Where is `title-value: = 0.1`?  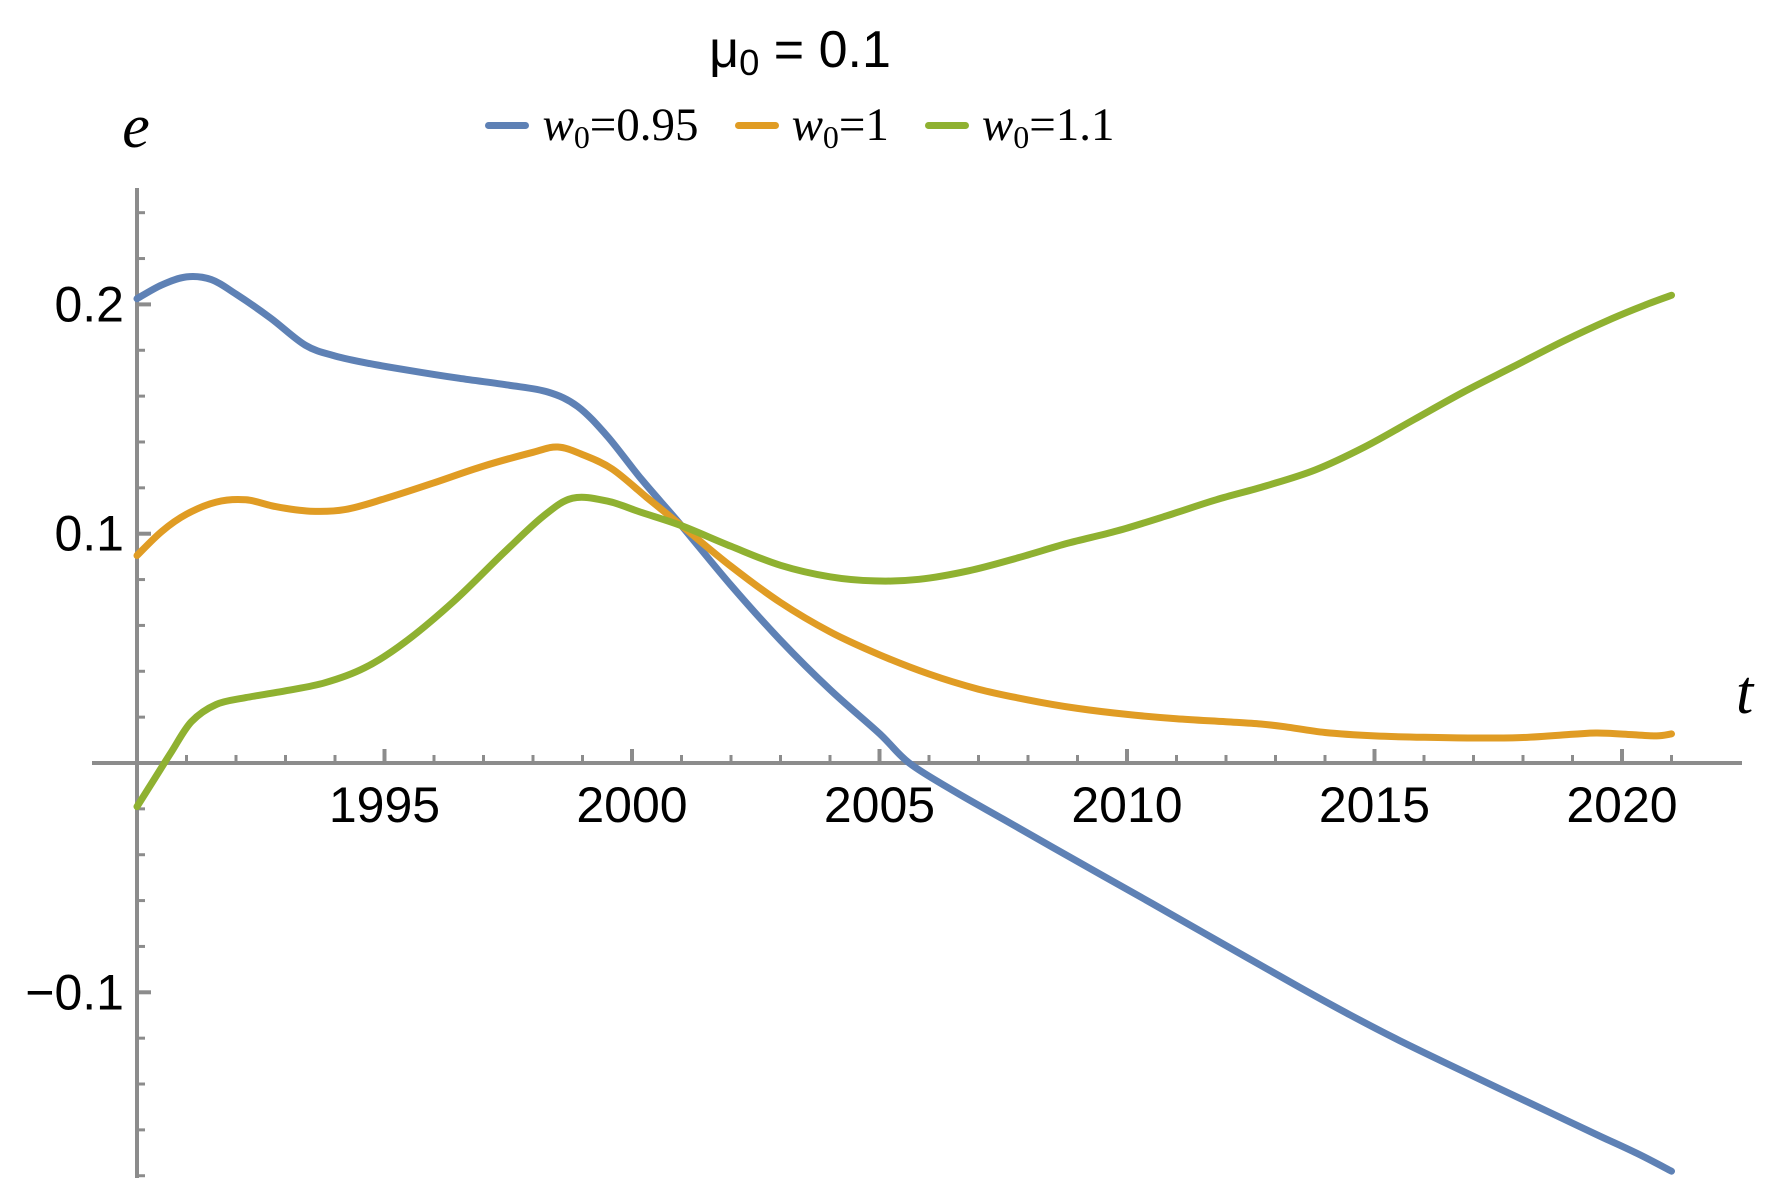
title-value: = 0.1 is located at coordinates (825, 50).